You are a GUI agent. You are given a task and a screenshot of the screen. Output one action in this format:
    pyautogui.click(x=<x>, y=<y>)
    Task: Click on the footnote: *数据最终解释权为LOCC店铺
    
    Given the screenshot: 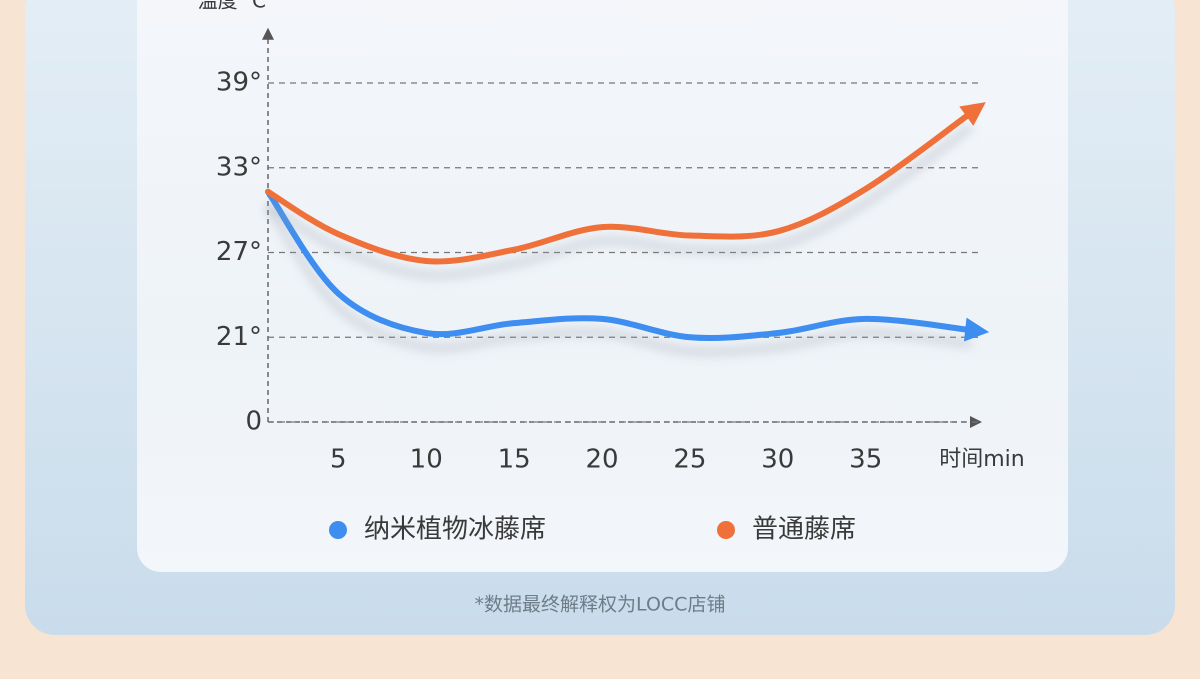 What is the action you would take?
    pyautogui.click(x=600, y=605)
    